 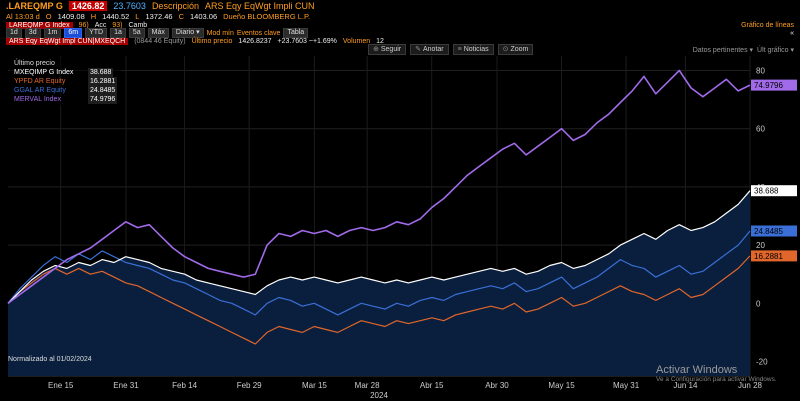 I want to click on watermark-line1: Activar Windows, so click(x=697, y=370).